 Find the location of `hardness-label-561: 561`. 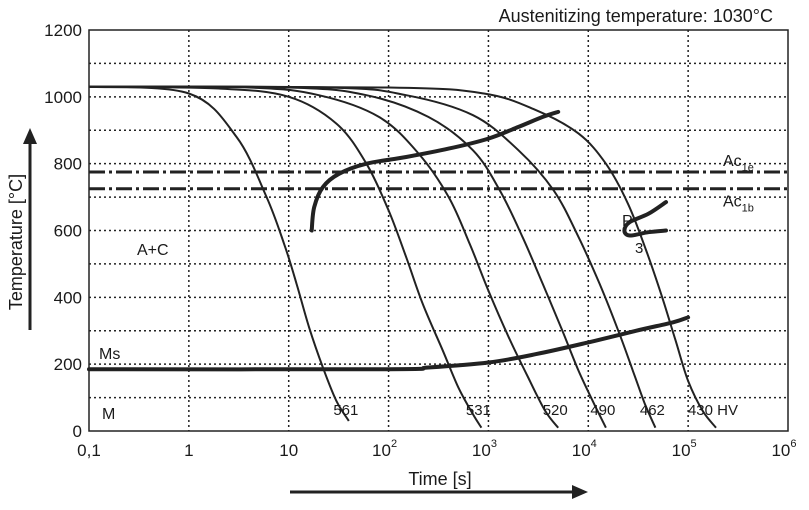

hardness-label-561: 561 is located at coordinates (345, 410).